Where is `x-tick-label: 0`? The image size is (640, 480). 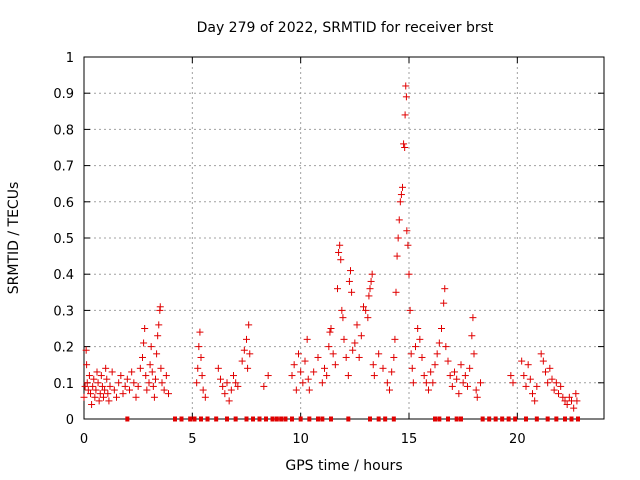 x-tick-label: 0 is located at coordinates (84, 439).